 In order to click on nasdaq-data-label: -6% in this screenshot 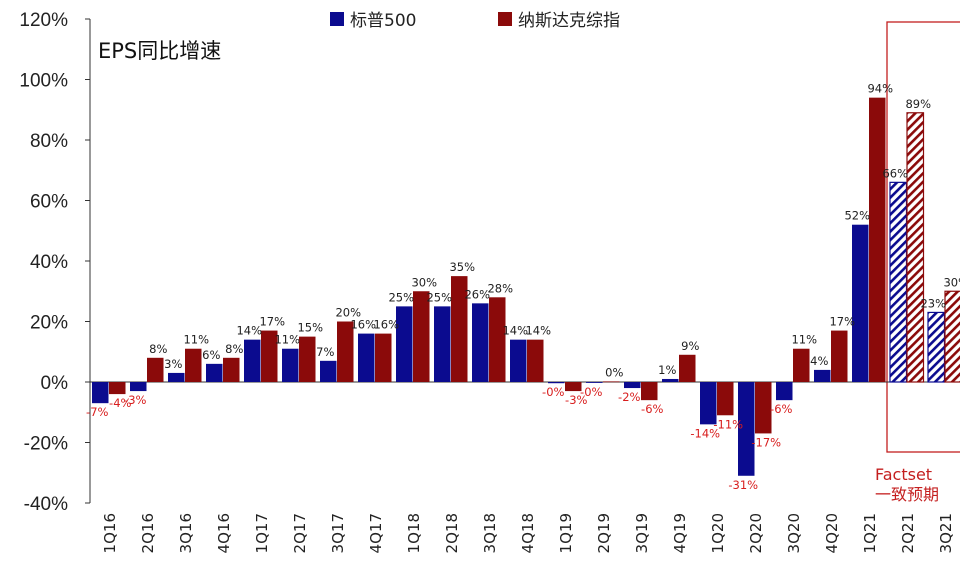, I will do `click(652, 409)`.